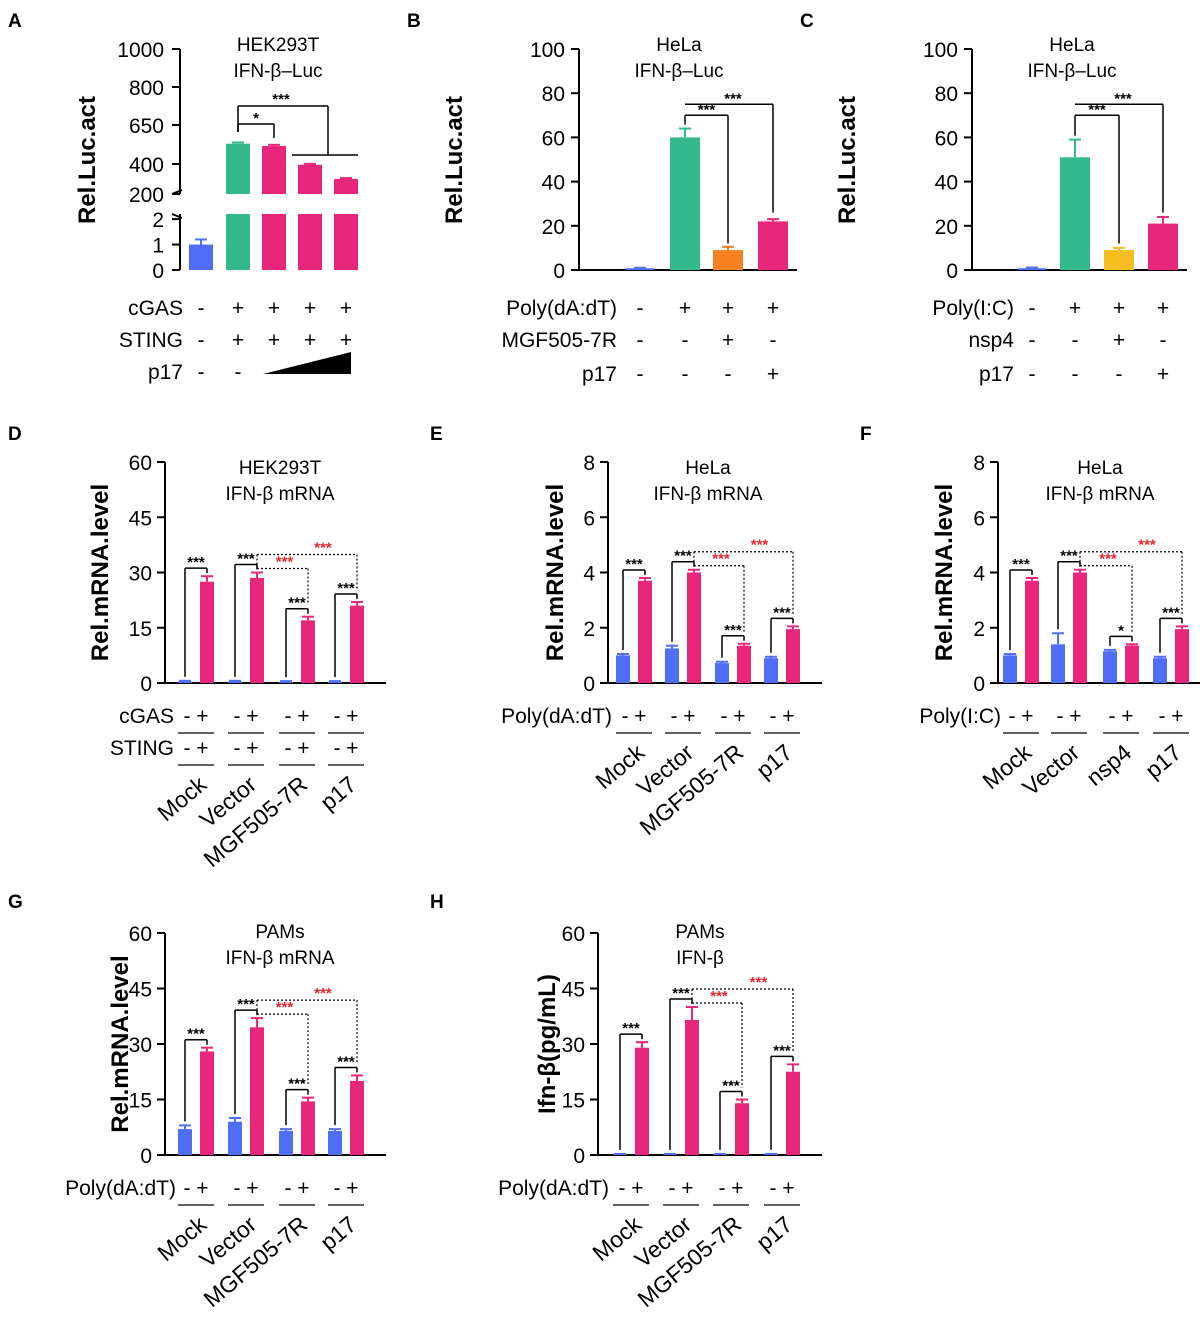  Describe the element at coordinates (1051, 770) in the screenshot. I see `group-label: Vector` at that location.